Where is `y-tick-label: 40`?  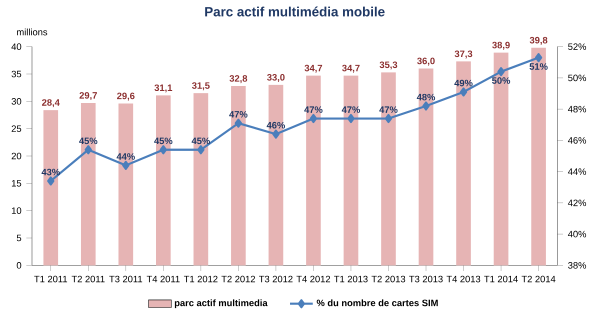 y-tick-label: 40 is located at coordinates (16, 46).